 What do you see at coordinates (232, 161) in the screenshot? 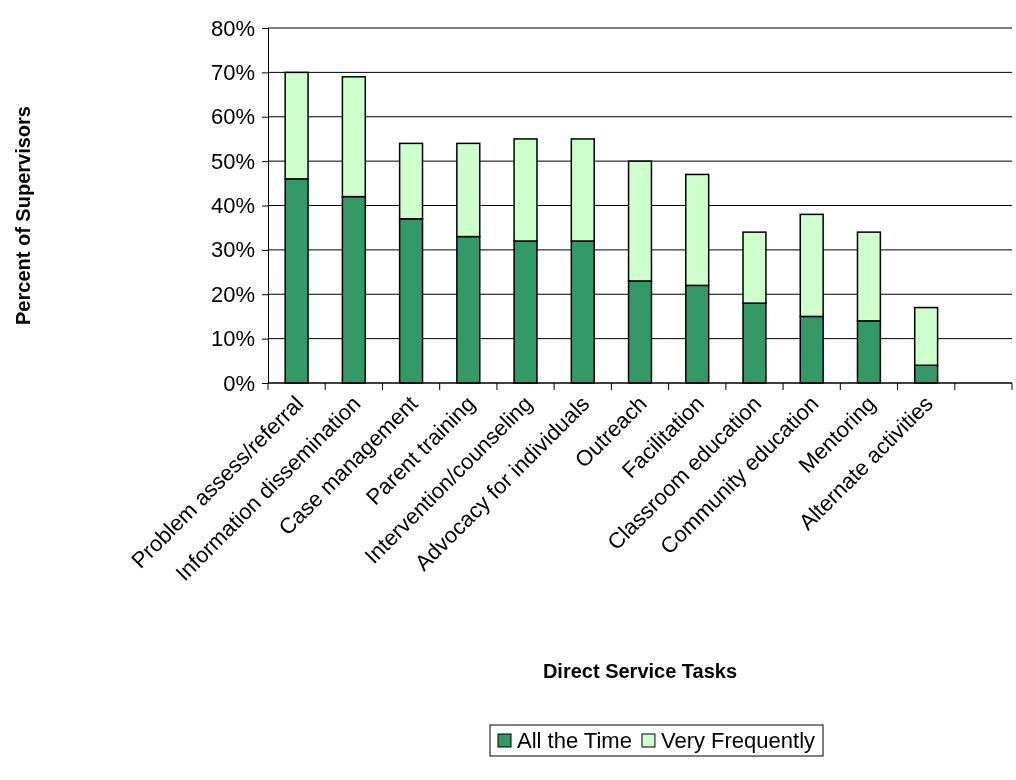
I see `y-tick-label: 50%` at bounding box center [232, 161].